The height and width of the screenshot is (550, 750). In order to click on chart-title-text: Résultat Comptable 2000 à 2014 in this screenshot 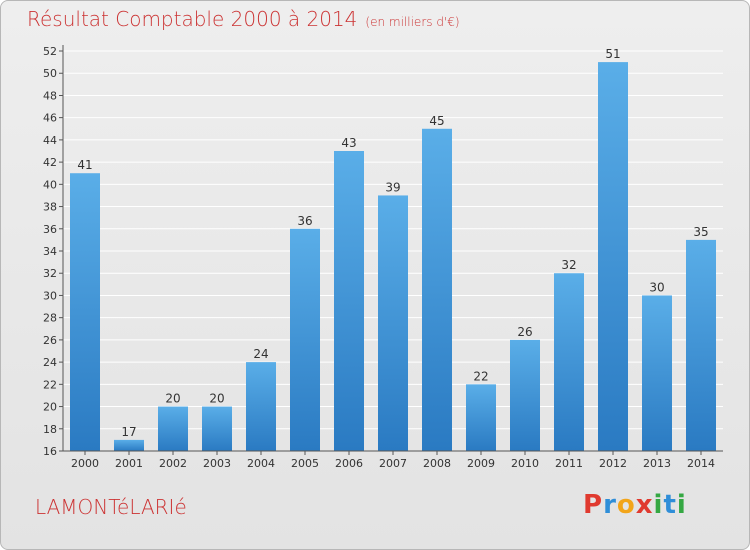, I will do `click(192, 19)`.